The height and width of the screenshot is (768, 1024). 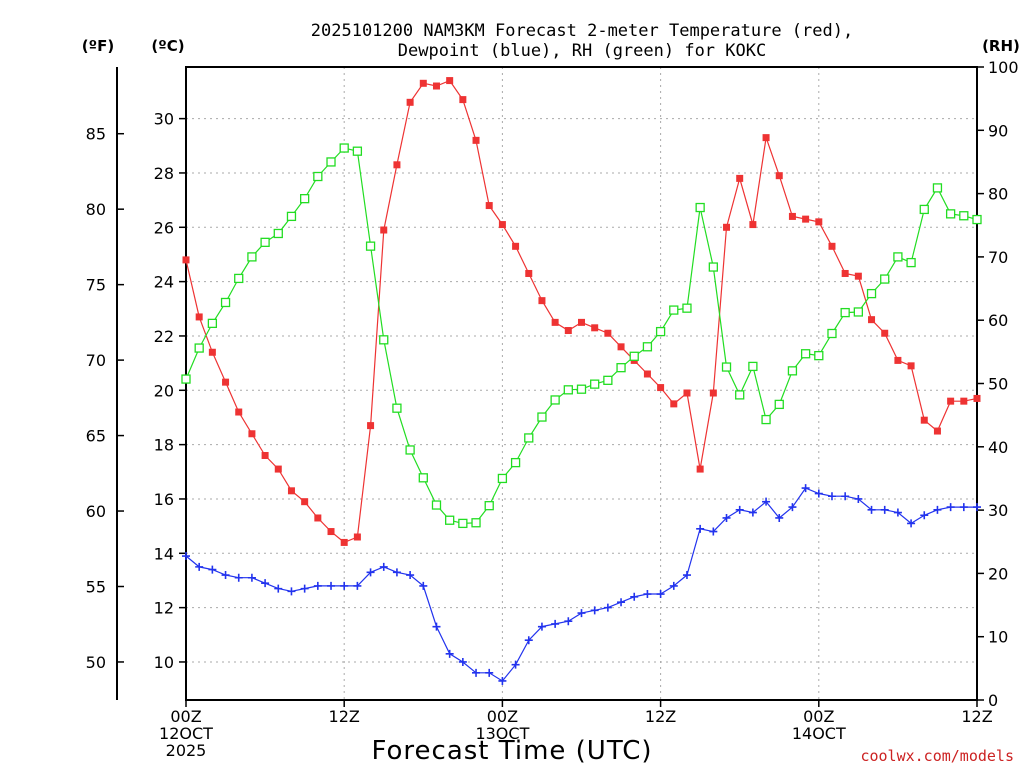 I want to click on rh-tick-label: 30, so click(x=998, y=510).